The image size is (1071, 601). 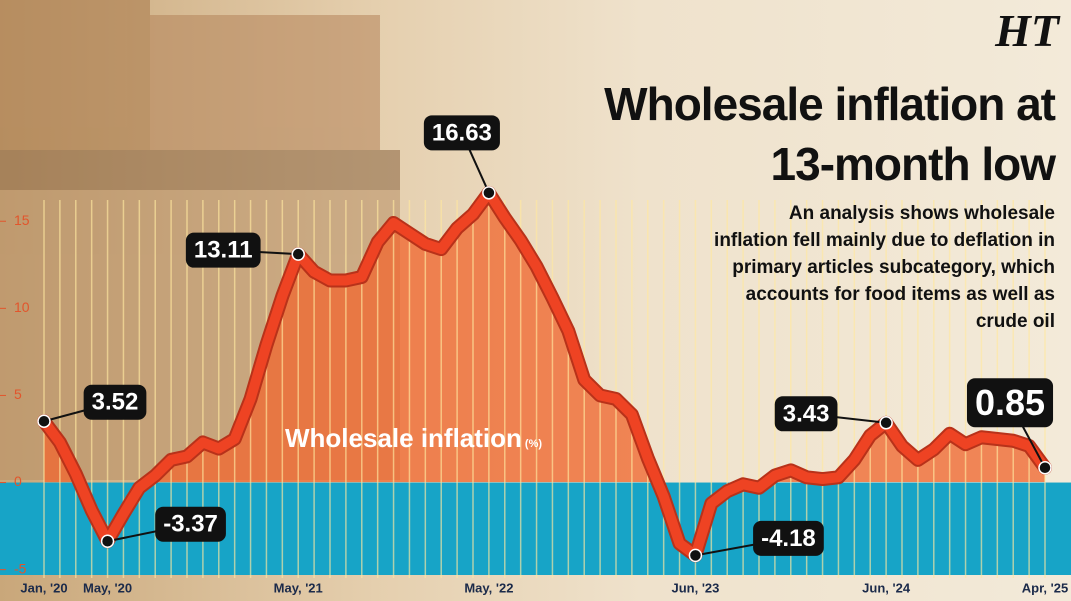 I want to click on x-tick-label: Apr, '25, so click(x=1045, y=587).